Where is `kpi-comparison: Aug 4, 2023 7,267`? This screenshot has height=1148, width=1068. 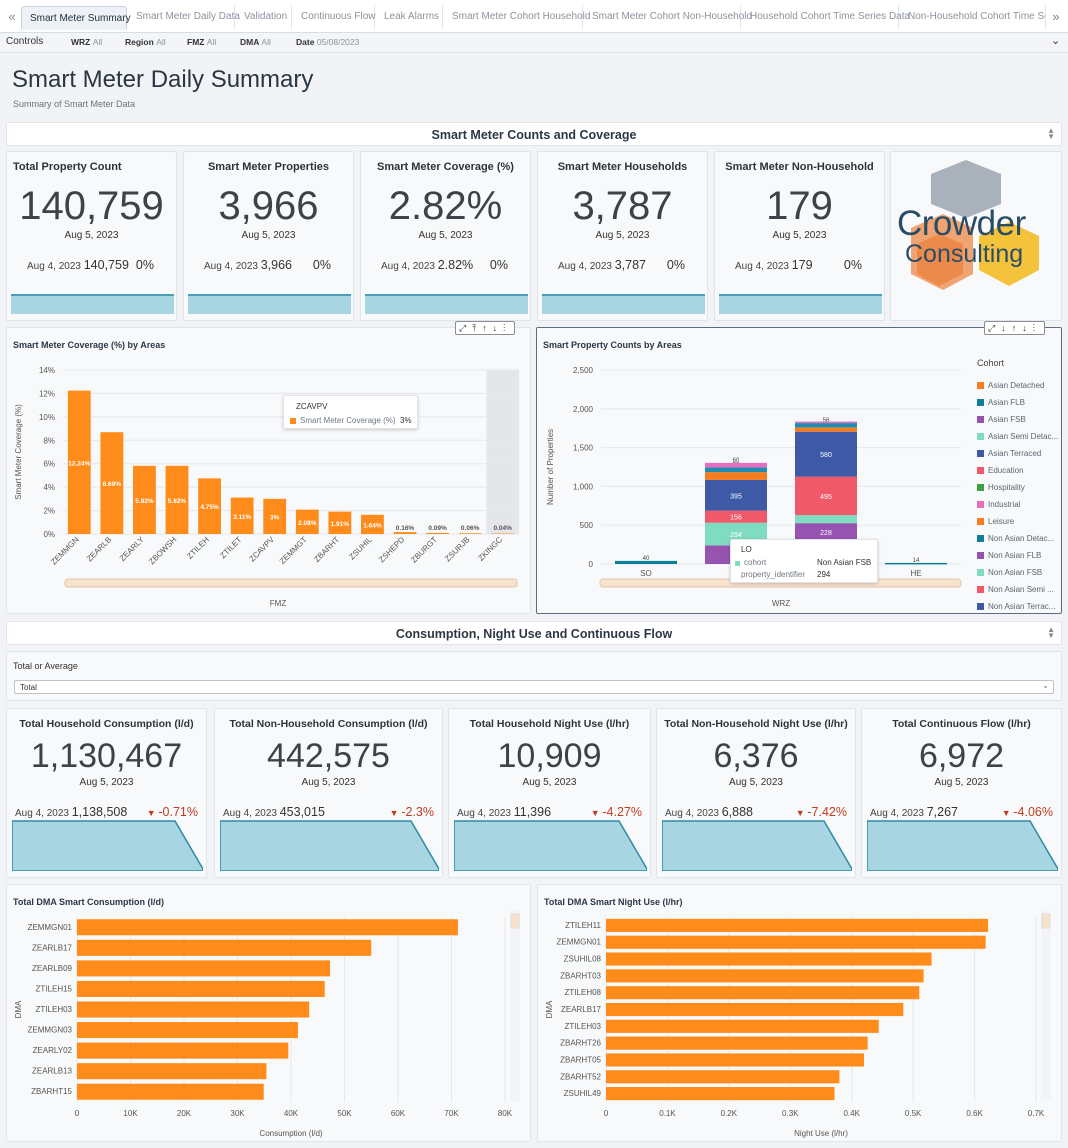 kpi-comparison: Aug 4, 2023 7,267 is located at coordinates (914, 812).